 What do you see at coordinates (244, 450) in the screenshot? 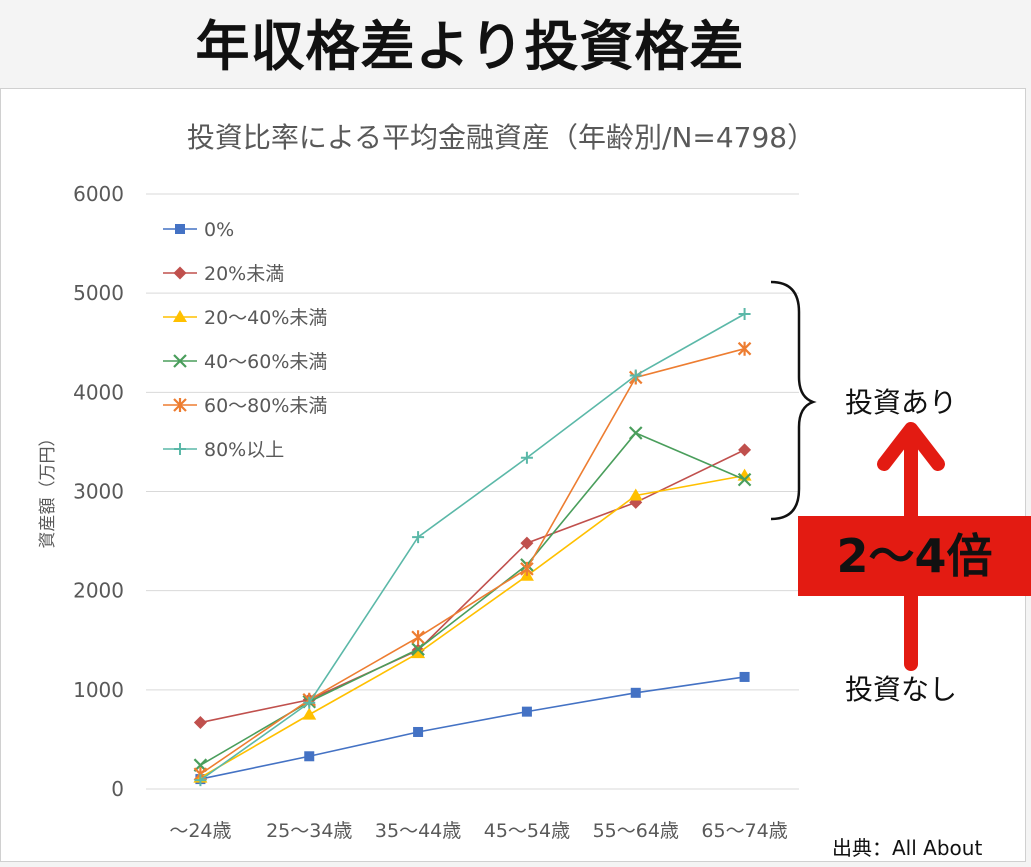
I see `legend-label: 80%以上` at bounding box center [244, 450].